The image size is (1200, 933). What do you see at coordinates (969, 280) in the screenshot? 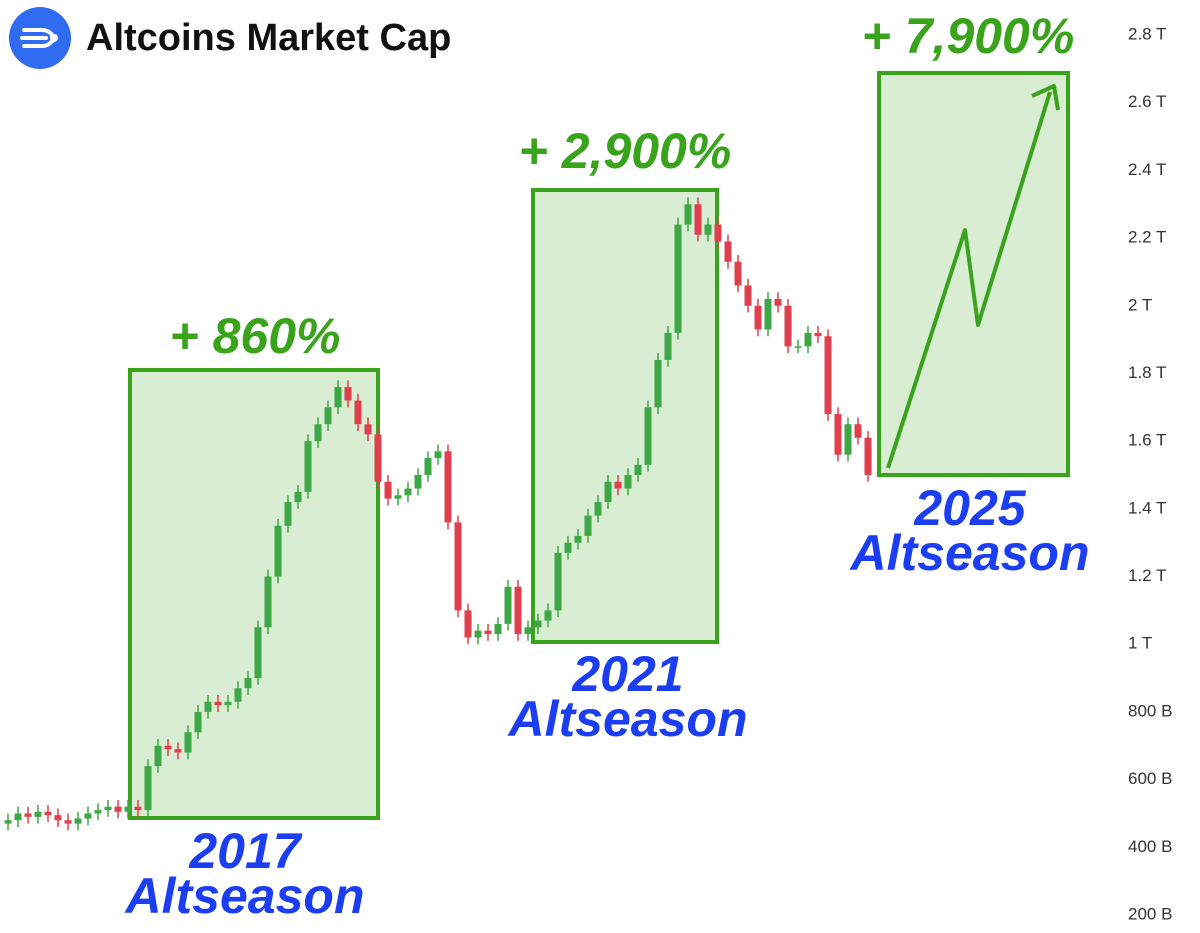
I see `projection-arrow` at bounding box center [969, 280].